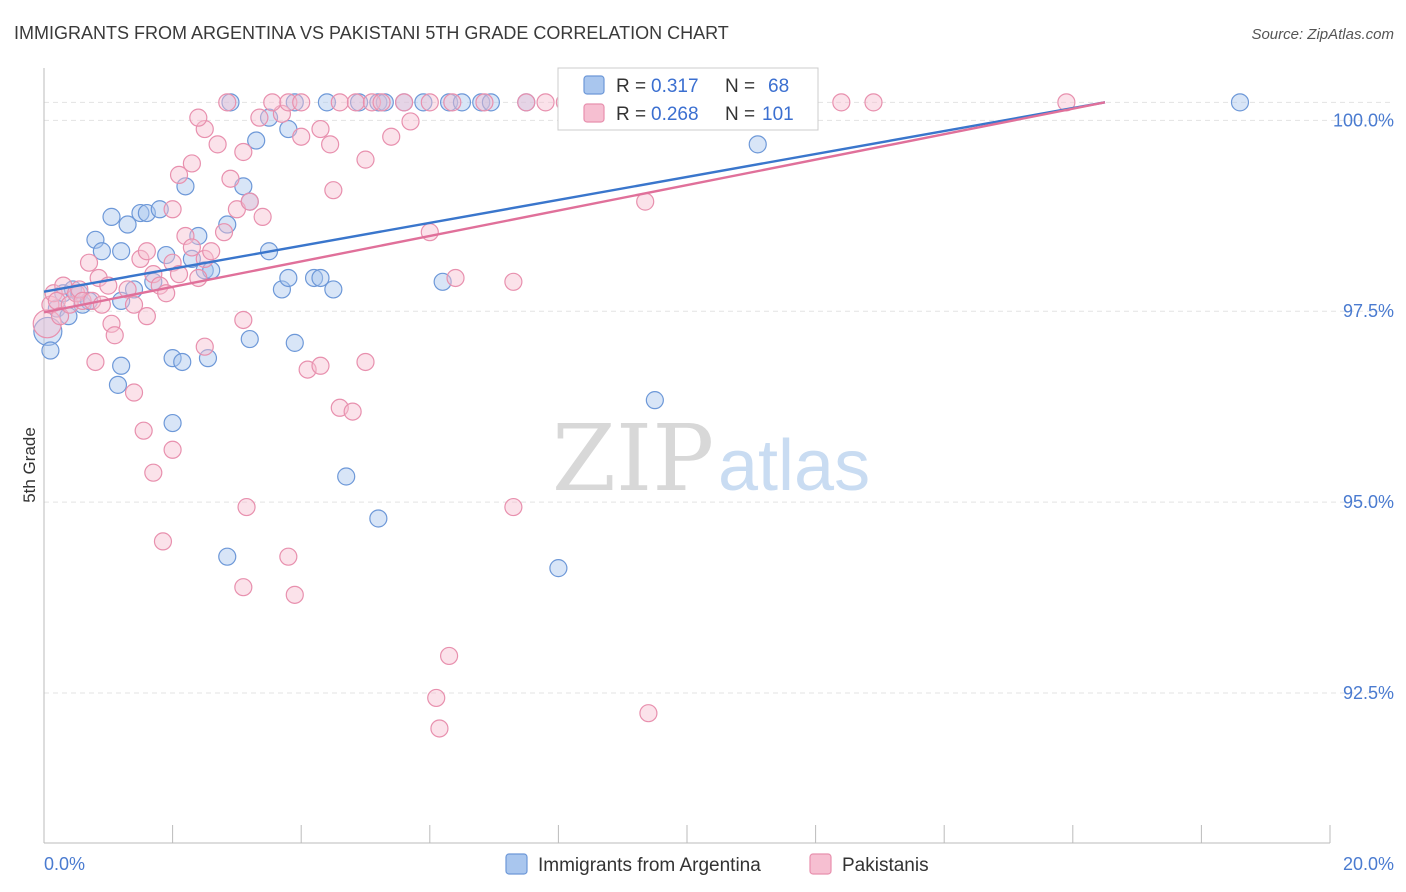 The image size is (1406, 892). What do you see at coordinates (794, 466) in the screenshot?
I see `watermark-atlas-text: atlas` at bounding box center [794, 466].